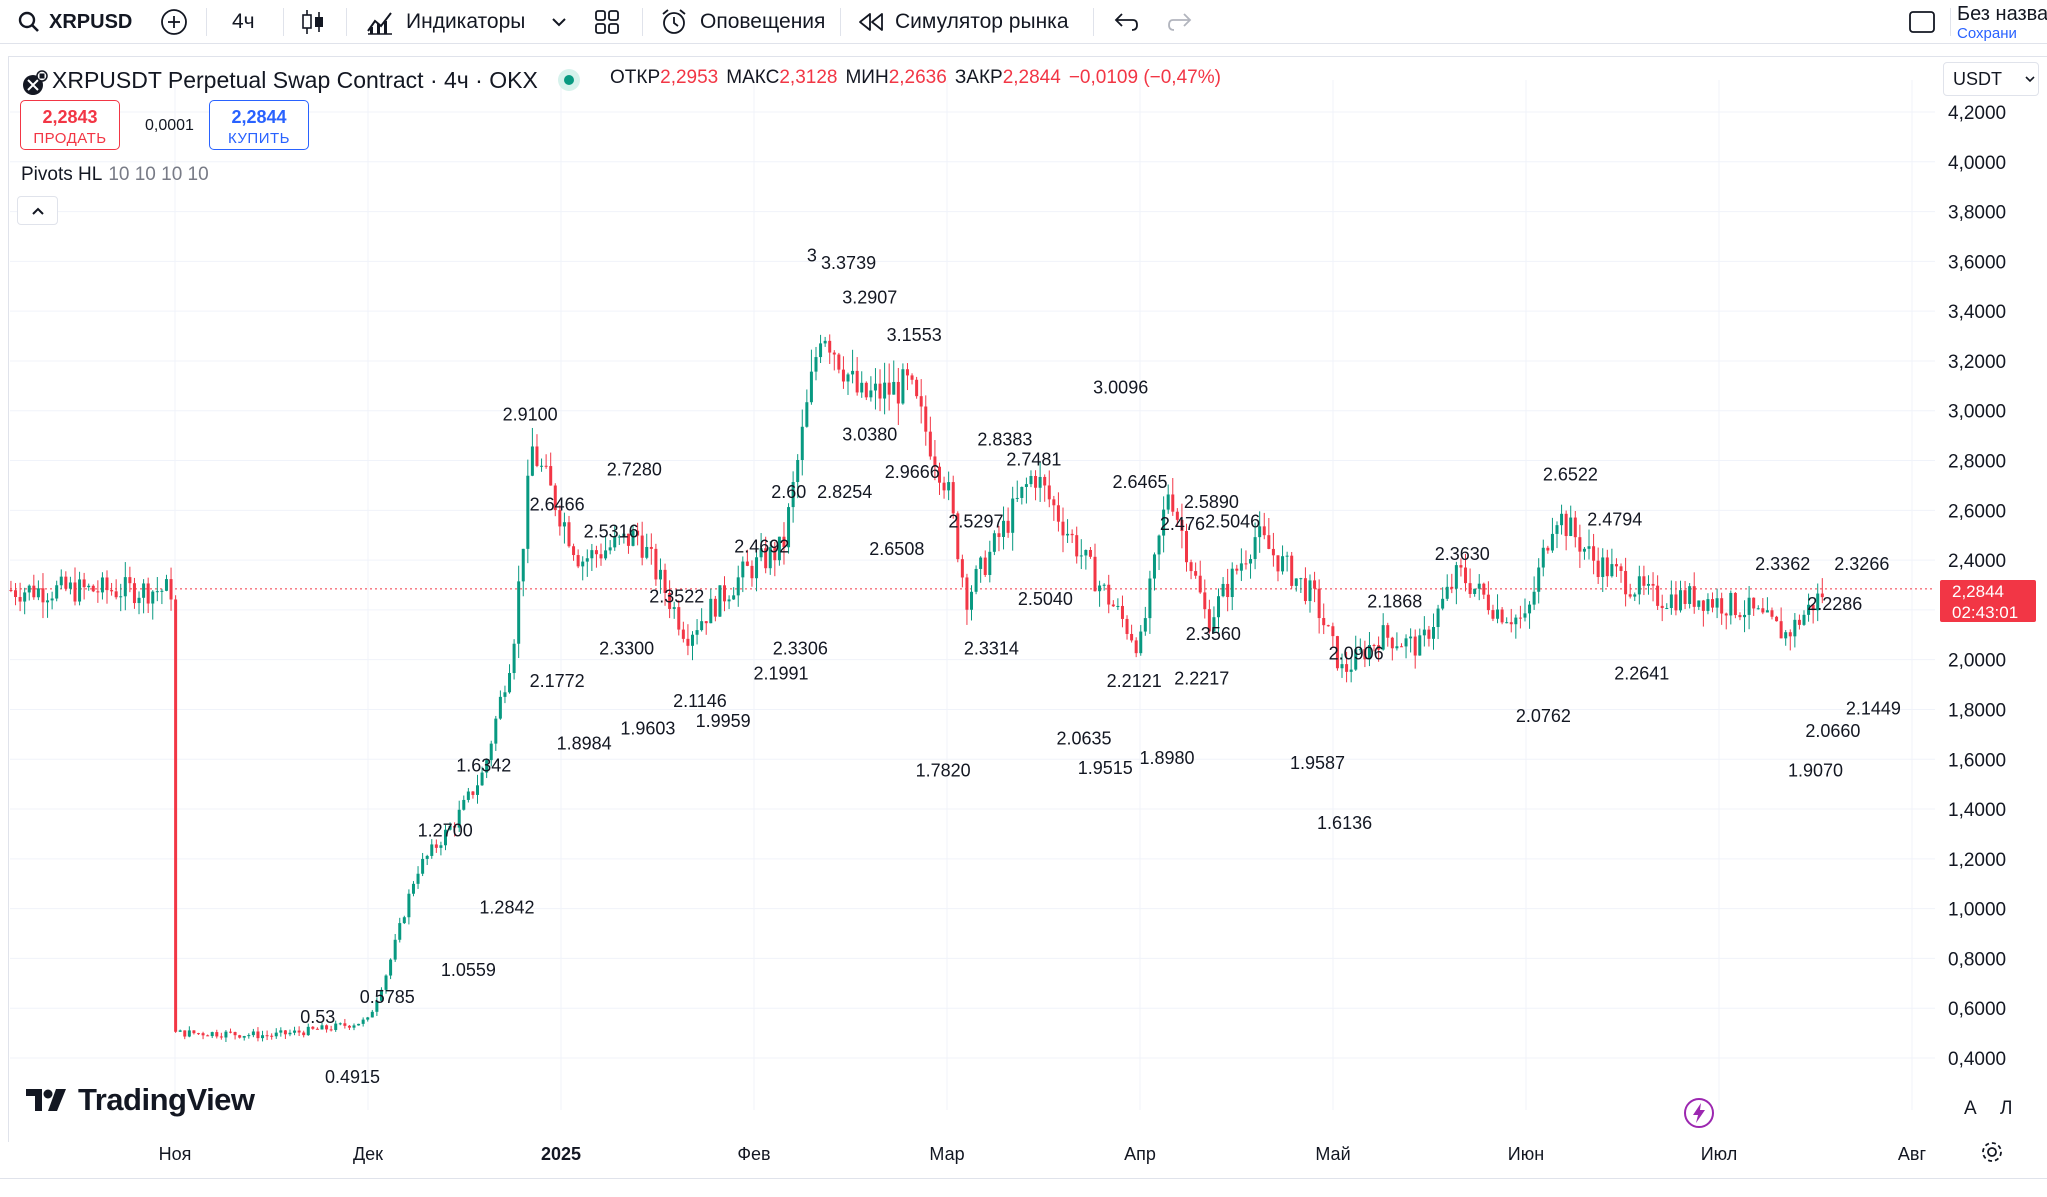 This screenshot has height=1197, width=2047. I want to click on chevron-up-icon, so click(37, 211).